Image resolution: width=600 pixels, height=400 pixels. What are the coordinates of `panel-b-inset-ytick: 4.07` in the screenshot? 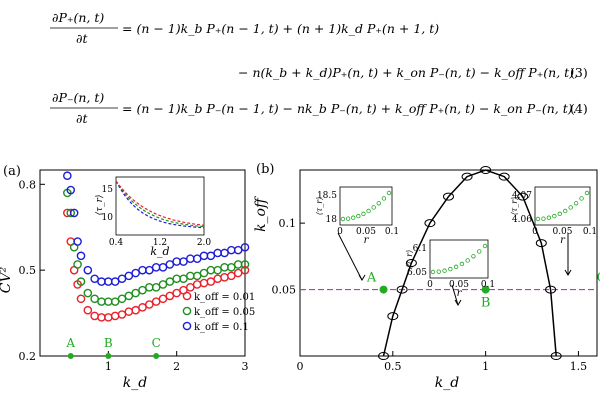 It's located at (522, 196).